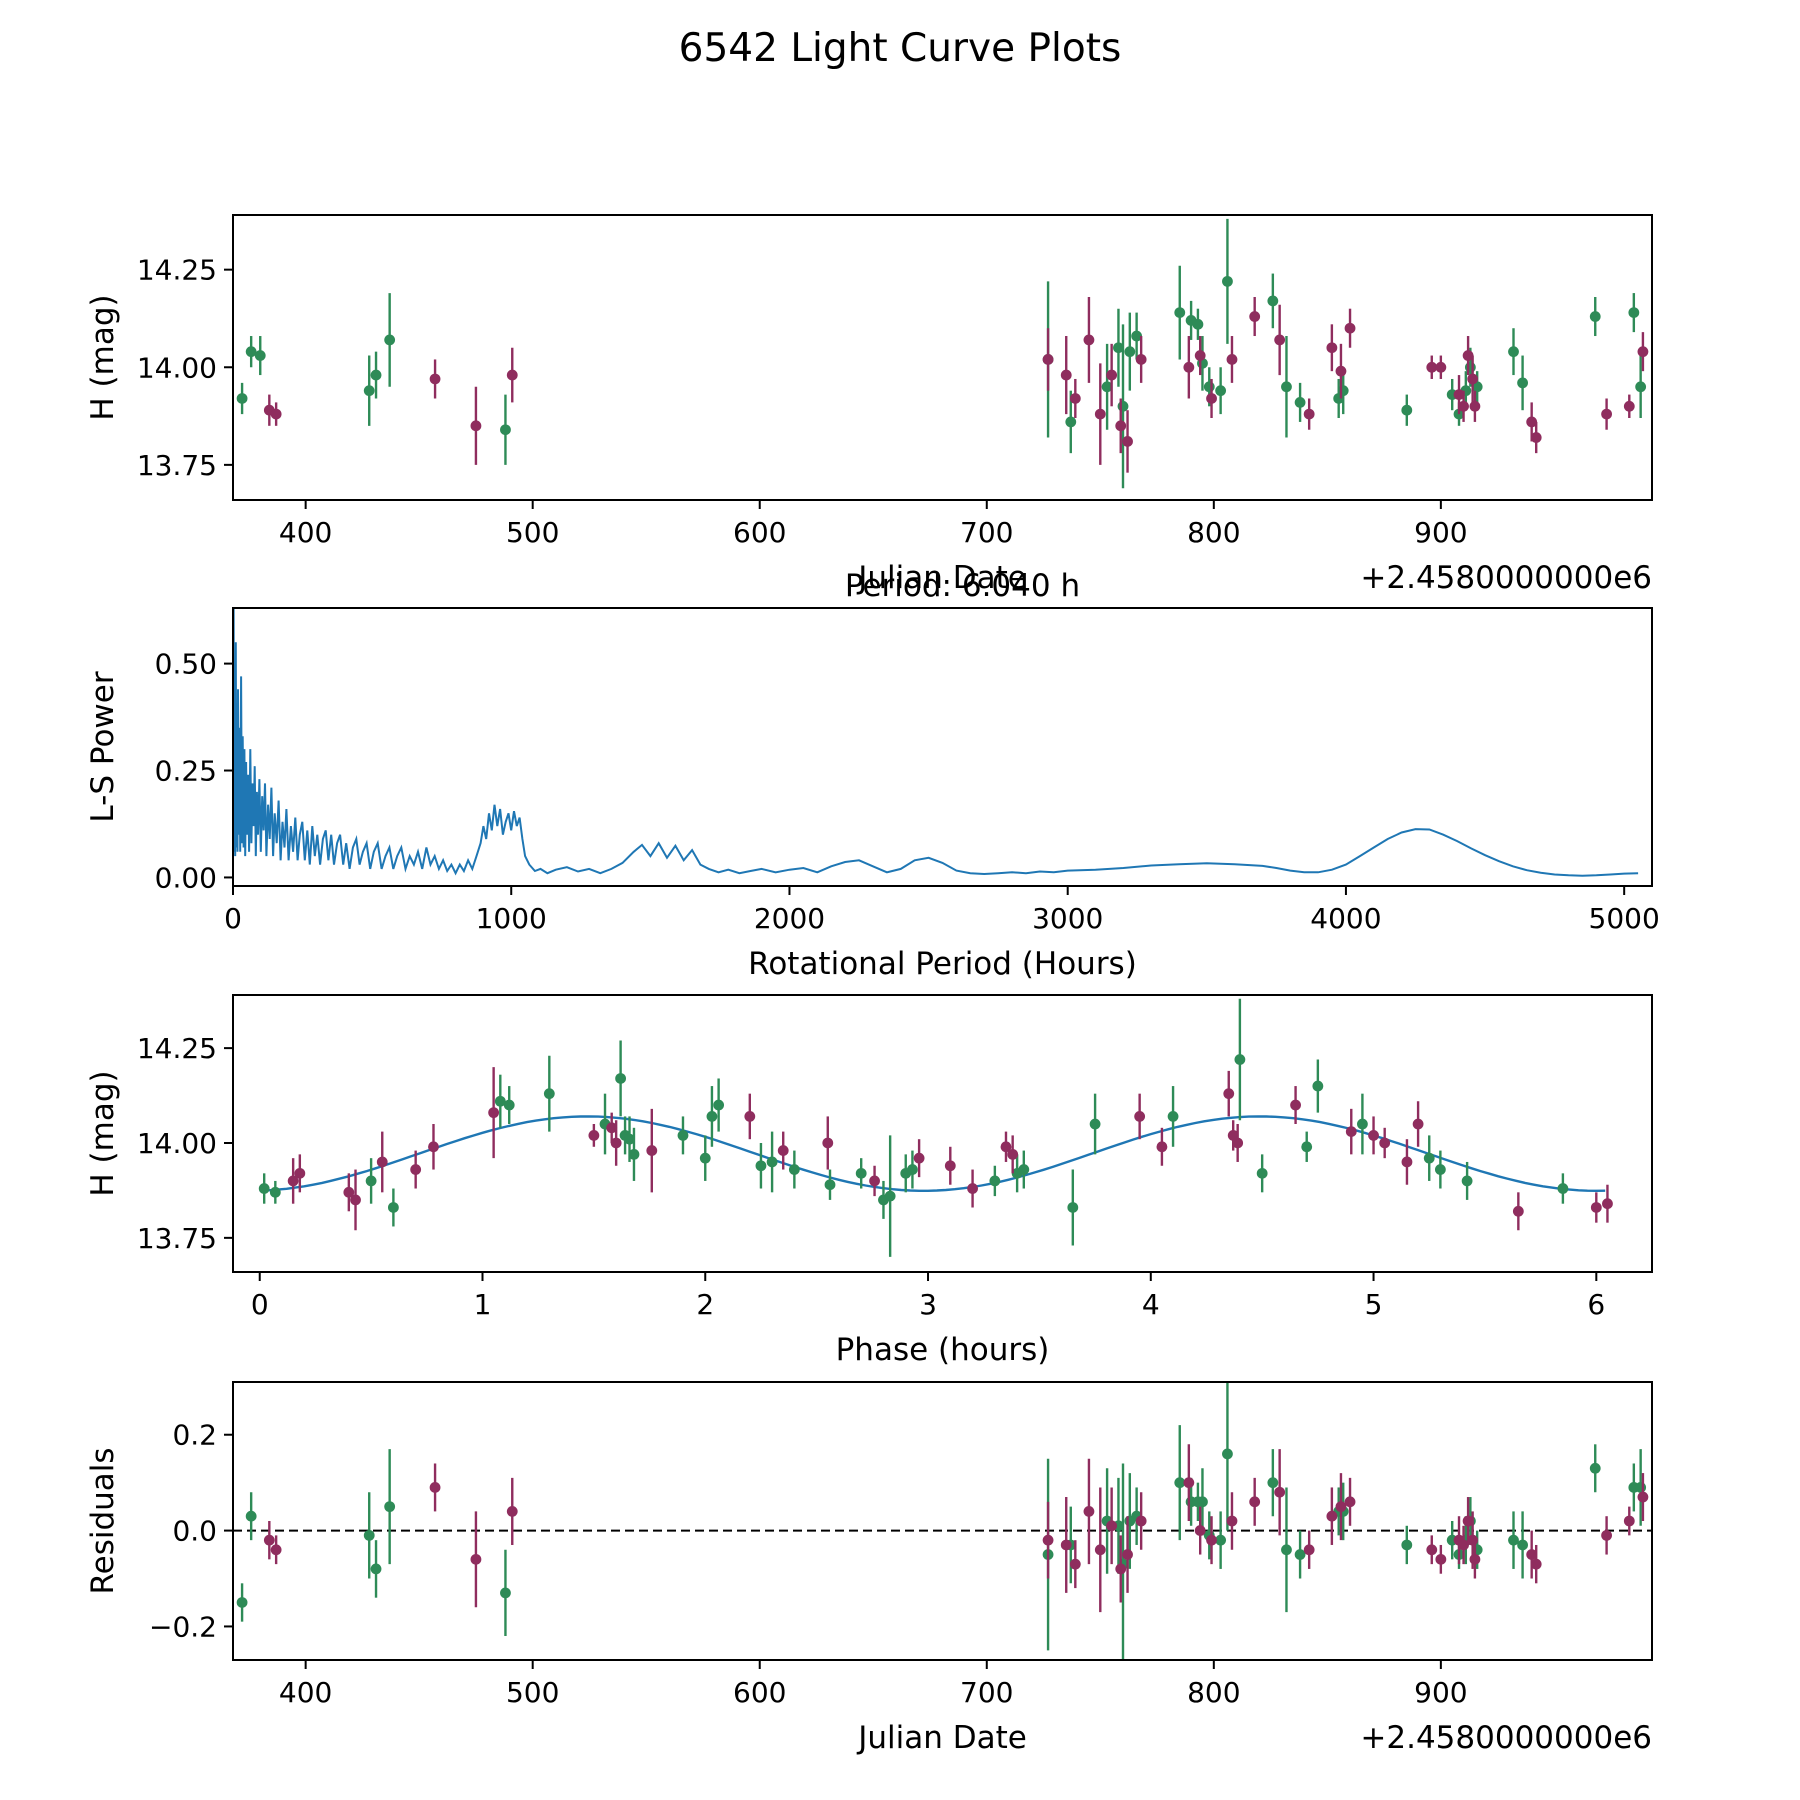 The image size is (1800, 1800). I want to click on x-tick-label: 4, so click(1151, 1304).